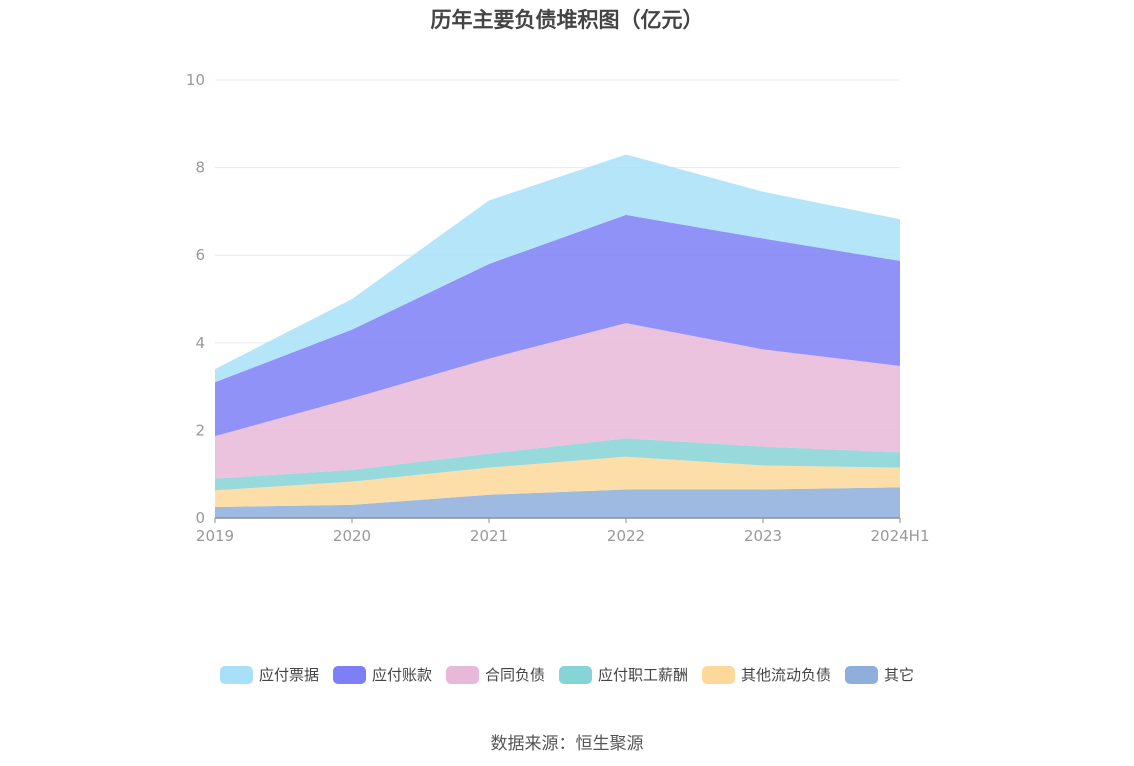 The width and height of the screenshot is (1134, 766). I want to click on legend-label: 应付票据, so click(288, 675).